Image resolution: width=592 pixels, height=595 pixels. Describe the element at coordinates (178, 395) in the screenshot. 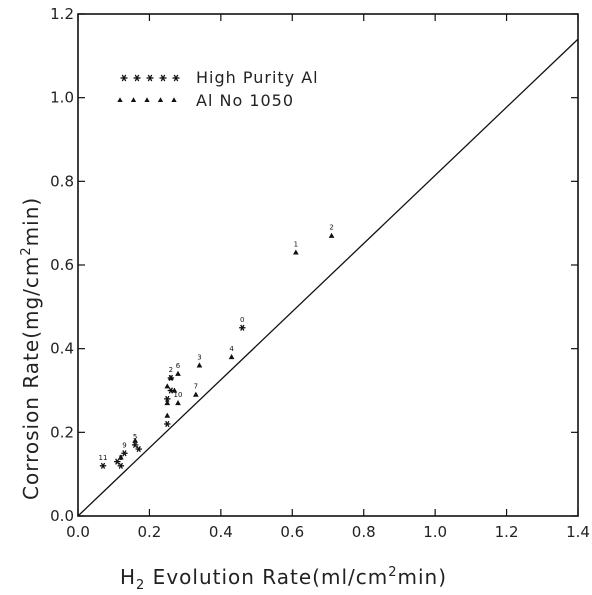

I see `data-point-label: 10` at that location.